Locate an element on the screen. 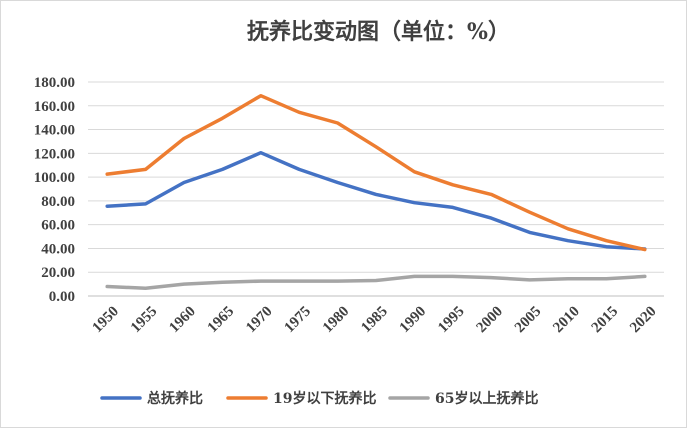  y-tick-label: 0.00 is located at coordinates (62, 297).